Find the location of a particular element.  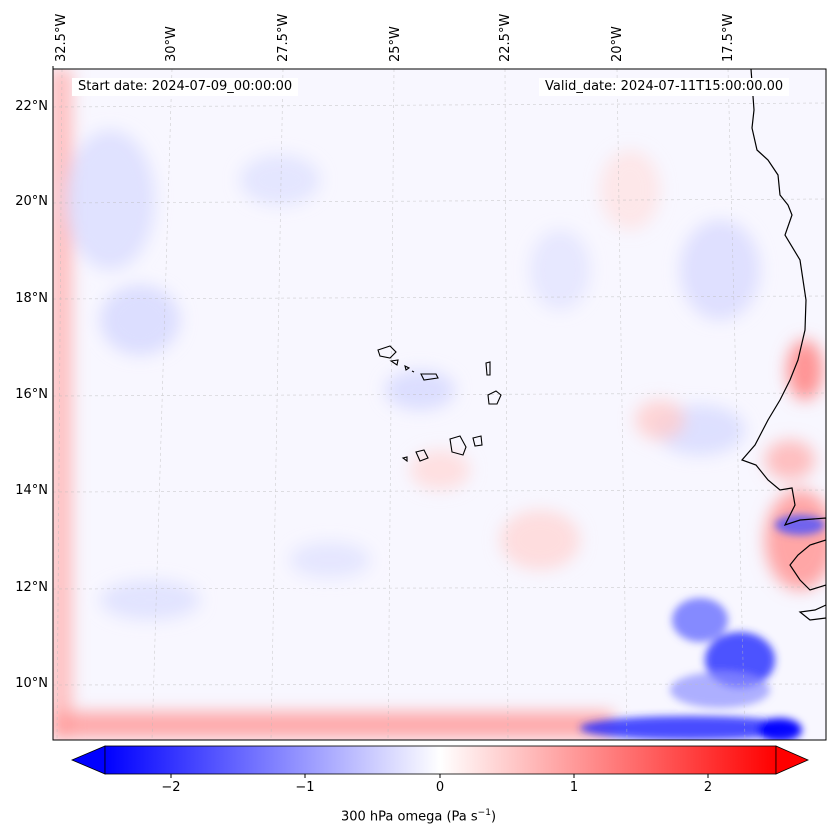

lat-label-16n: 16°N is located at coordinates (31, 394).